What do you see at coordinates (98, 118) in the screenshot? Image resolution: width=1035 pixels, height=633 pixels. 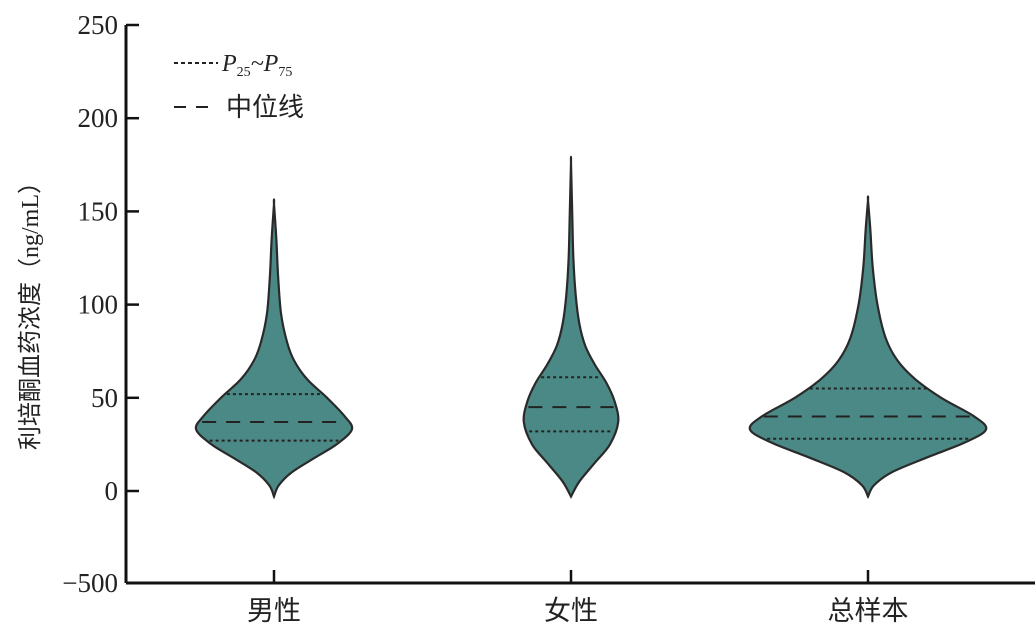 I see `y-tick-label: 200` at bounding box center [98, 118].